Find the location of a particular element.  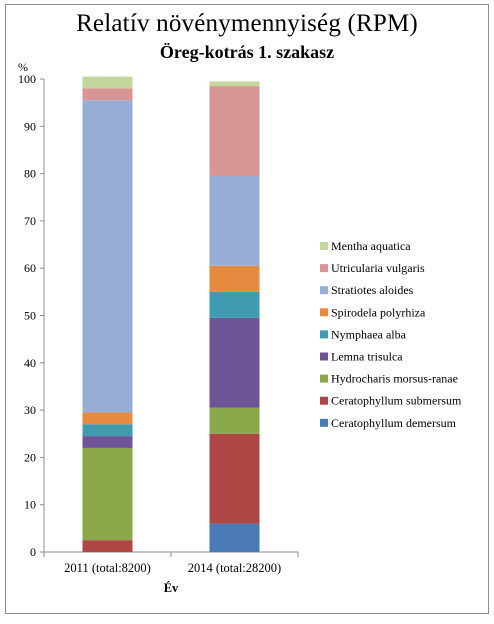

chart-title: Relatív növénymennyiség (RPM) is located at coordinates (247, 23).